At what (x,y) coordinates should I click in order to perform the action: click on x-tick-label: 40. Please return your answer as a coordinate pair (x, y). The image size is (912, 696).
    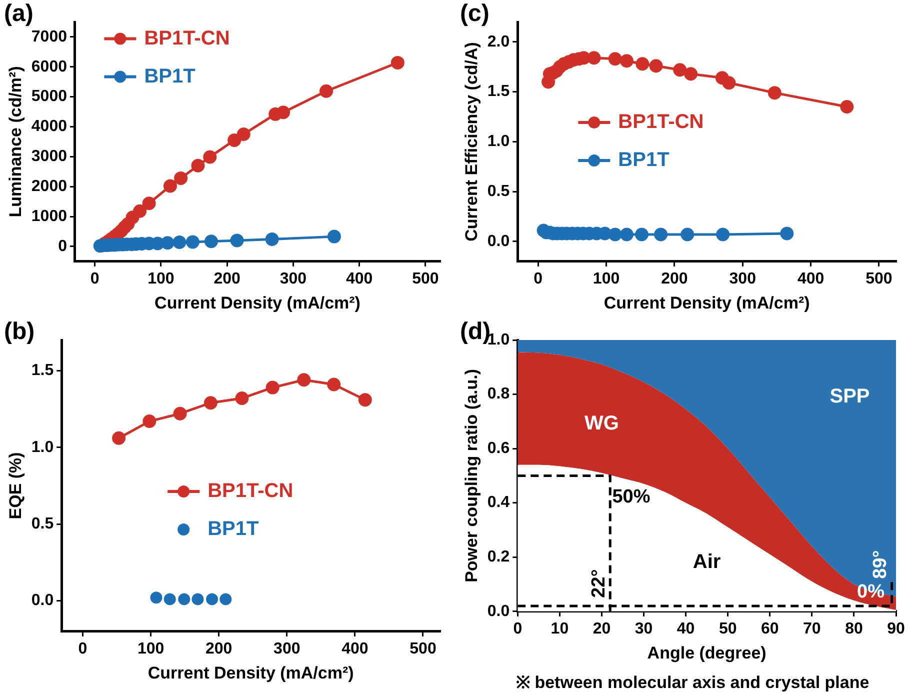
    Looking at the image, I should click on (685, 629).